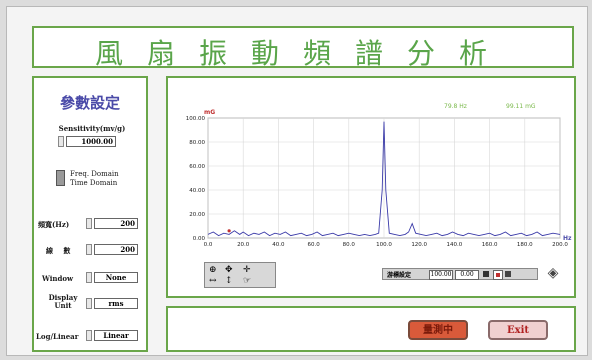 The image size is (592, 360). Describe the element at coordinates (89, 223) in the screenshot. I see `bandwidth-spinner` at that location.